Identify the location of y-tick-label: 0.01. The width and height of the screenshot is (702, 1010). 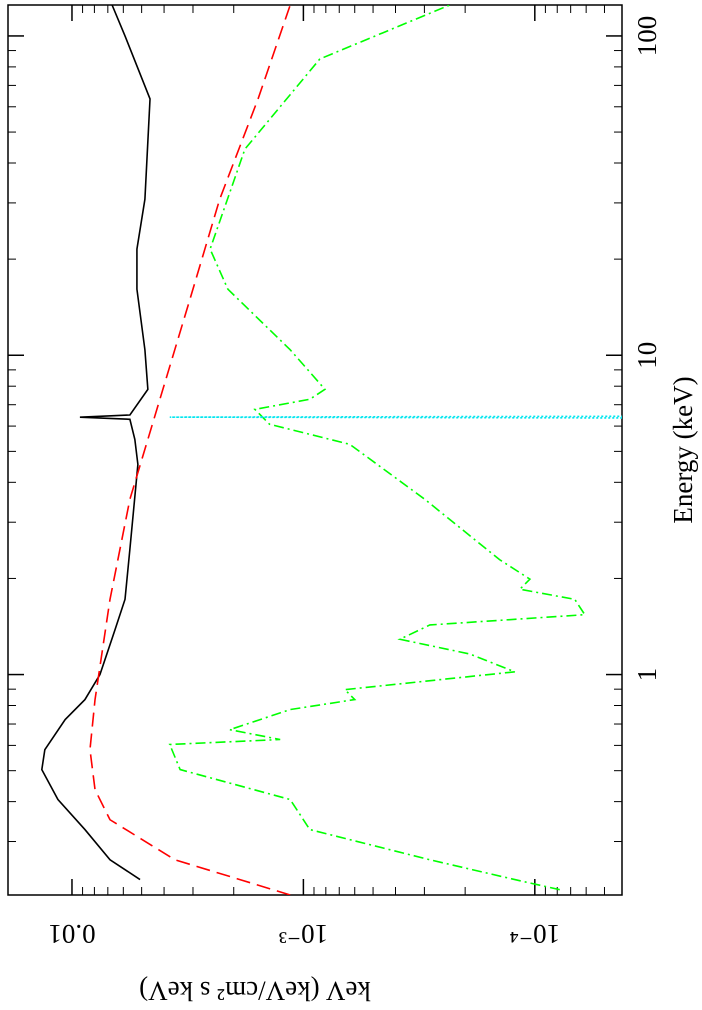
(71, 934).